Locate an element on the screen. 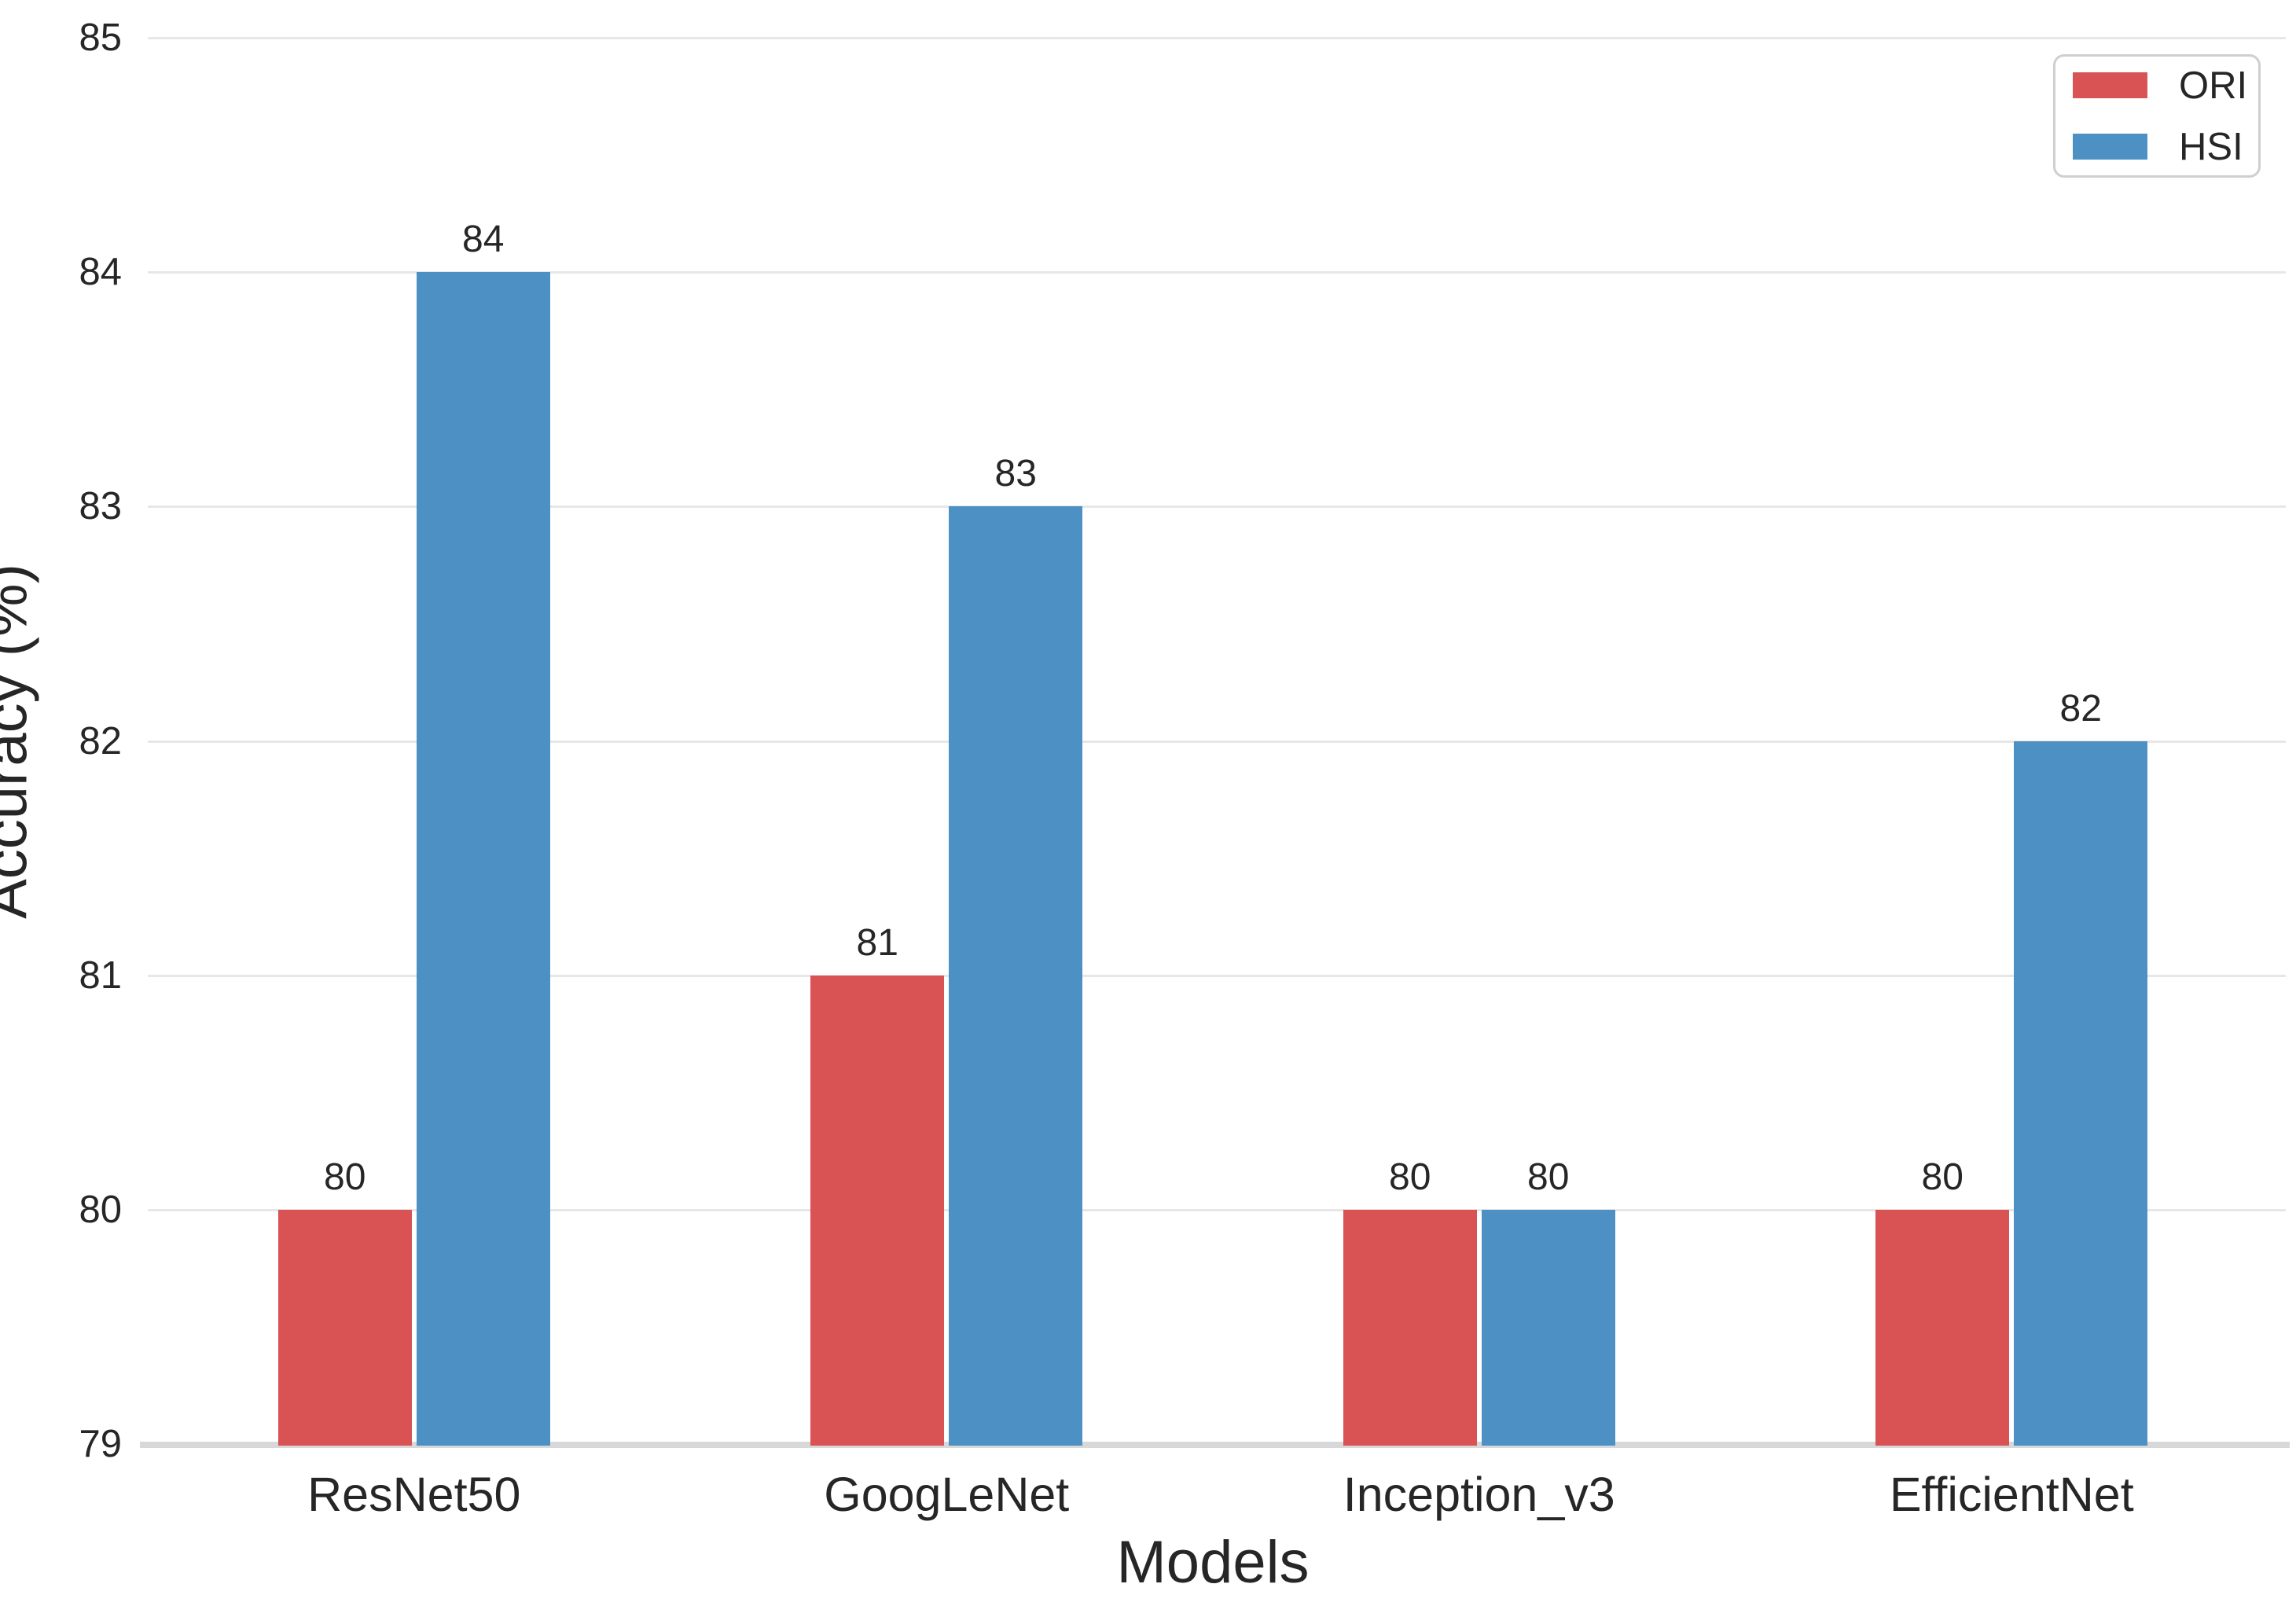 The width and height of the screenshot is (2296, 1606). legend-swatch-ori is located at coordinates (2110, 85).